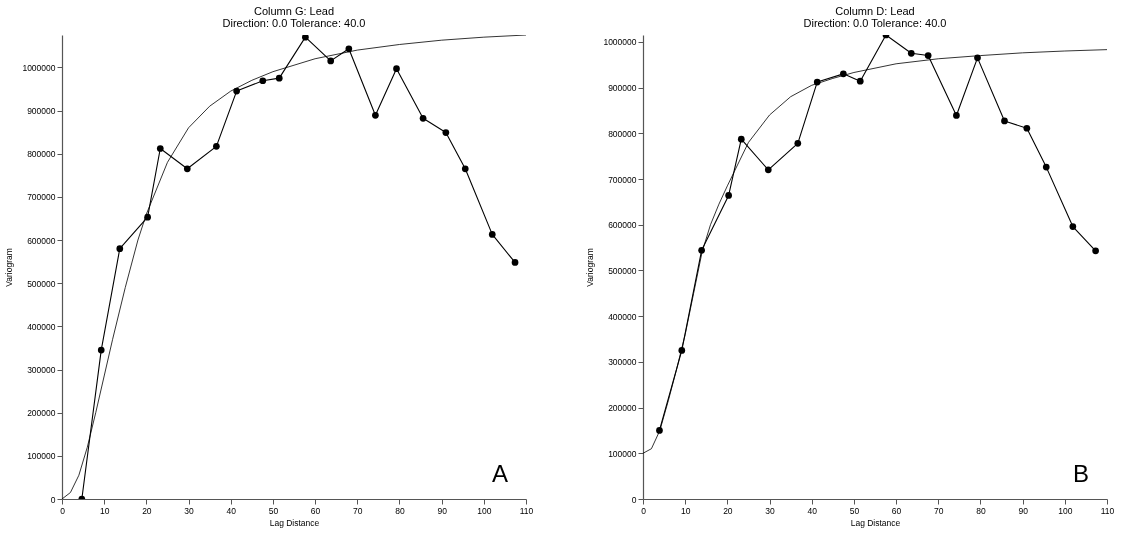  I want to click on annotation: A, so click(499, 473).